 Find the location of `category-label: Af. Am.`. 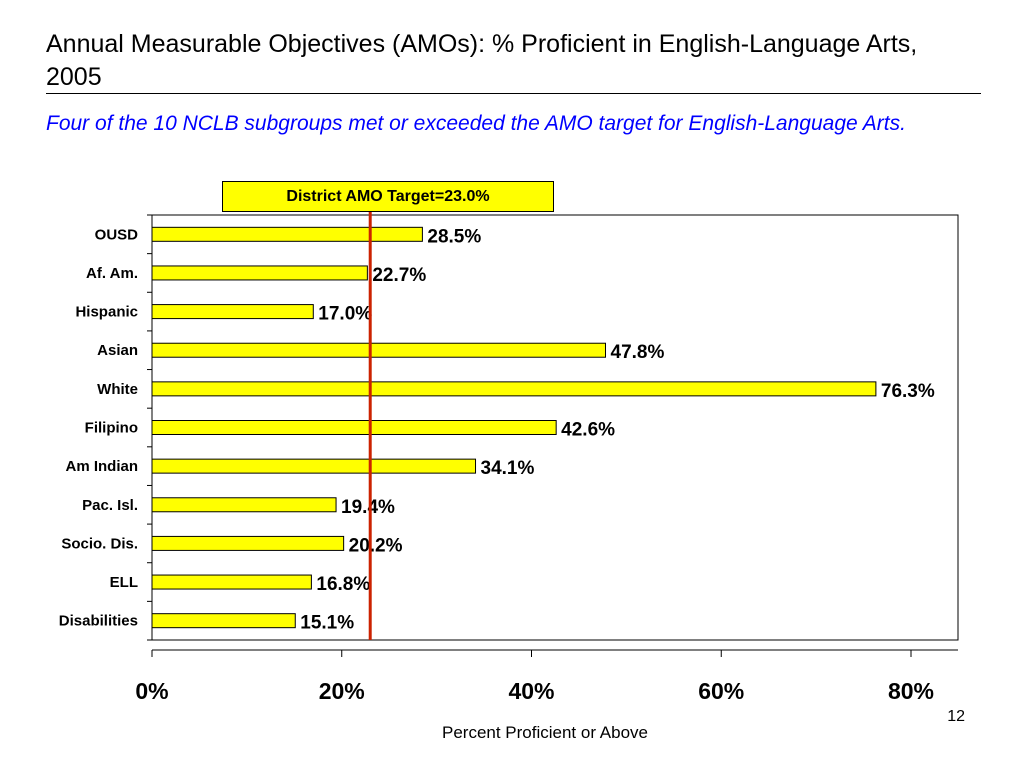

category-label: Af. Am. is located at coordinates (112, 273).